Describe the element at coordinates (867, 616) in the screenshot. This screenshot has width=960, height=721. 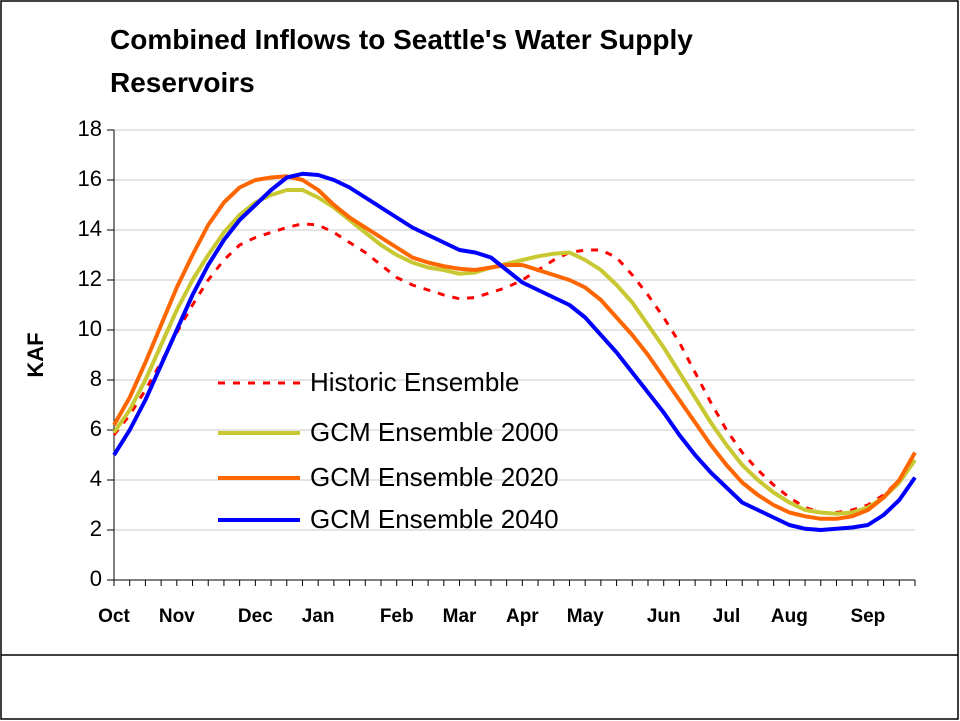
I see `x-tick-label: Sep` at that location.